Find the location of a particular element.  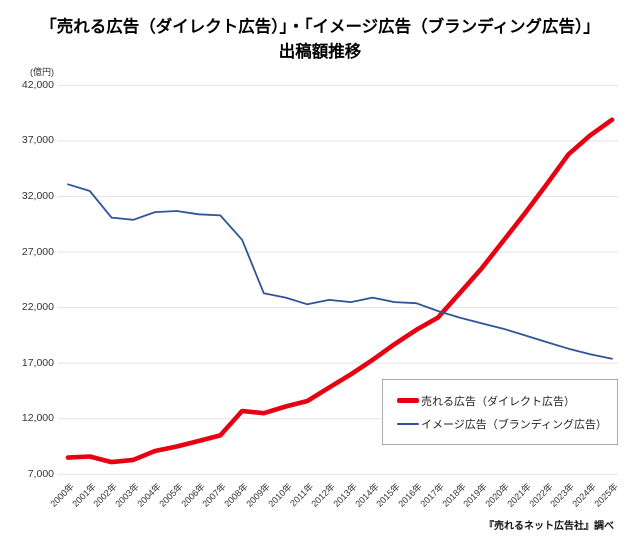

y-tick-label: 42,000 is located at coordinates (37, 84).